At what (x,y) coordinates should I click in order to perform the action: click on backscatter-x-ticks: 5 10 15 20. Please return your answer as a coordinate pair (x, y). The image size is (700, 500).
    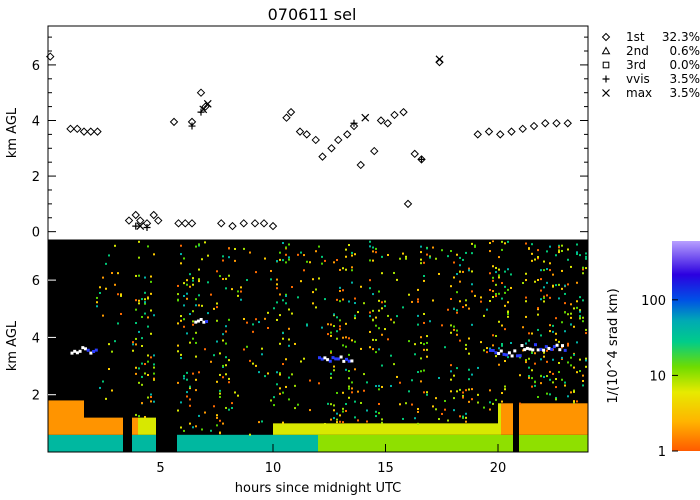
    Looking at the image, I should click on (331, 460).